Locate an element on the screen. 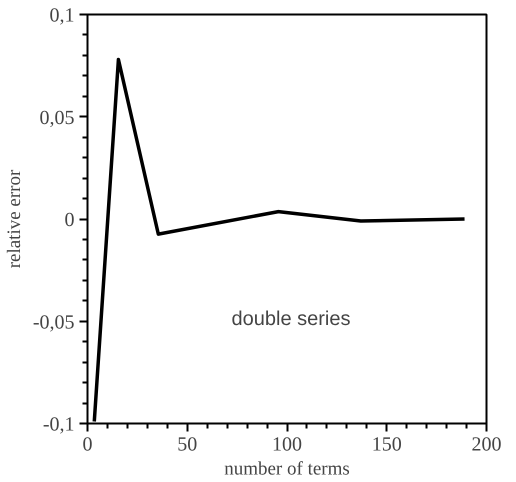 The width and height of the screenshot is (516, 482). y-axis-title: relative error is located at coordinates (14, 218).